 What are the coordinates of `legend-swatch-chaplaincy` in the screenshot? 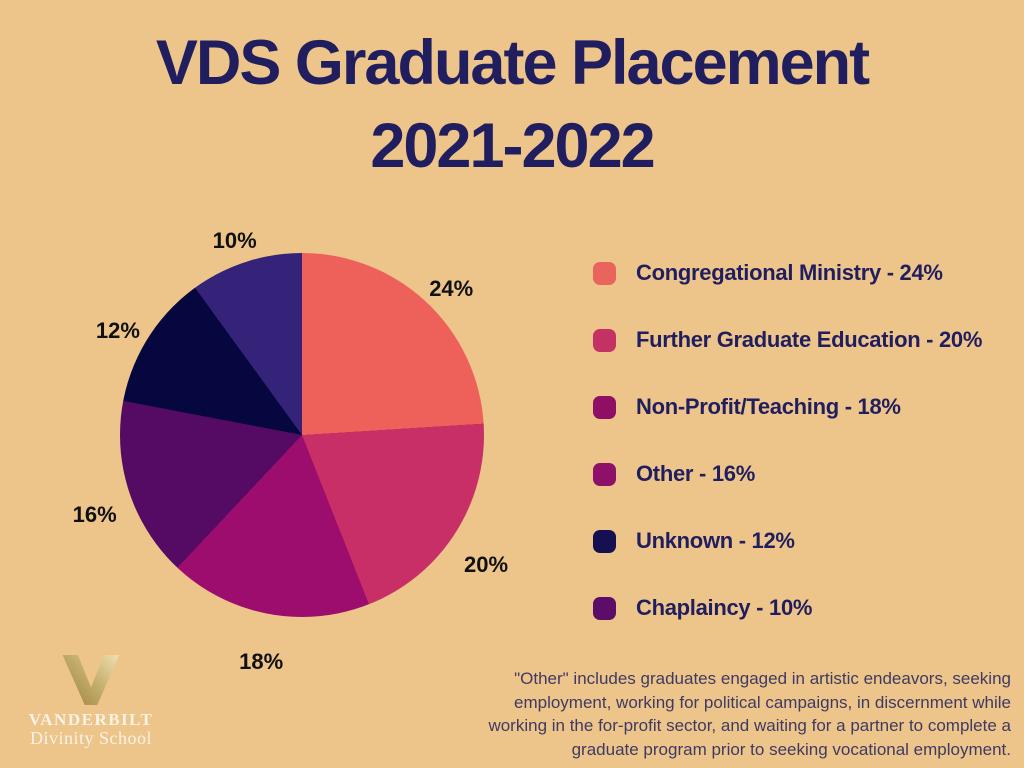 It's located at (604, 608).